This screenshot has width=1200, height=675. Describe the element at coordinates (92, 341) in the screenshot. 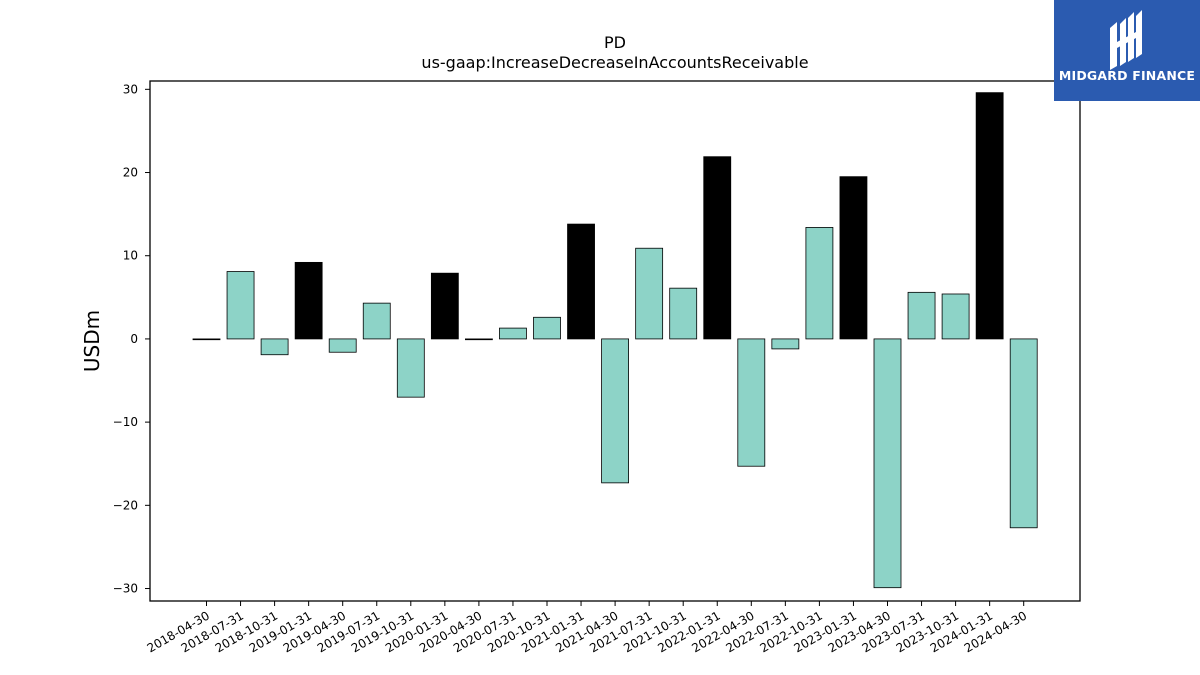

I see `y-axis-label: USDm` at that location.